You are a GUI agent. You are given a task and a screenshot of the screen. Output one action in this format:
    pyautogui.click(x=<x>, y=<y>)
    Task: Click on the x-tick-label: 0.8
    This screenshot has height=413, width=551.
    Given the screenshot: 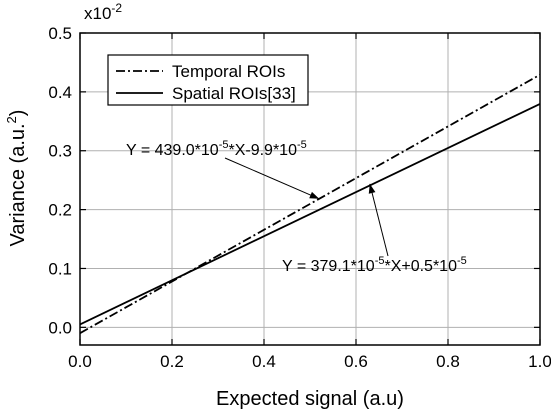 What is the action you would take?
    pyautogui.click(x=448, y=361)
    